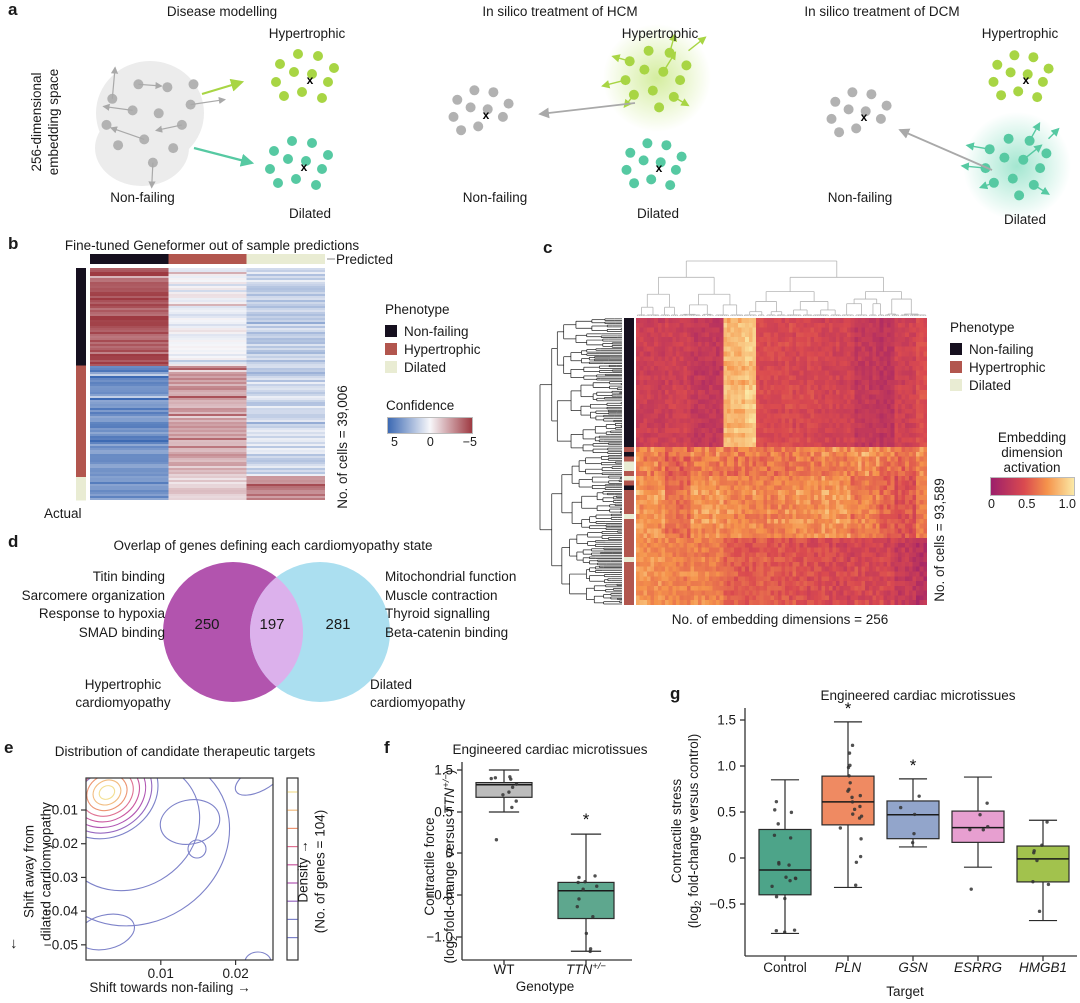 The image size is (1080, 1003). What do you see at coordinates (272, 624) in the screenshot?
I see `d-overlap-count: 197` at bounding box center [272, 624].